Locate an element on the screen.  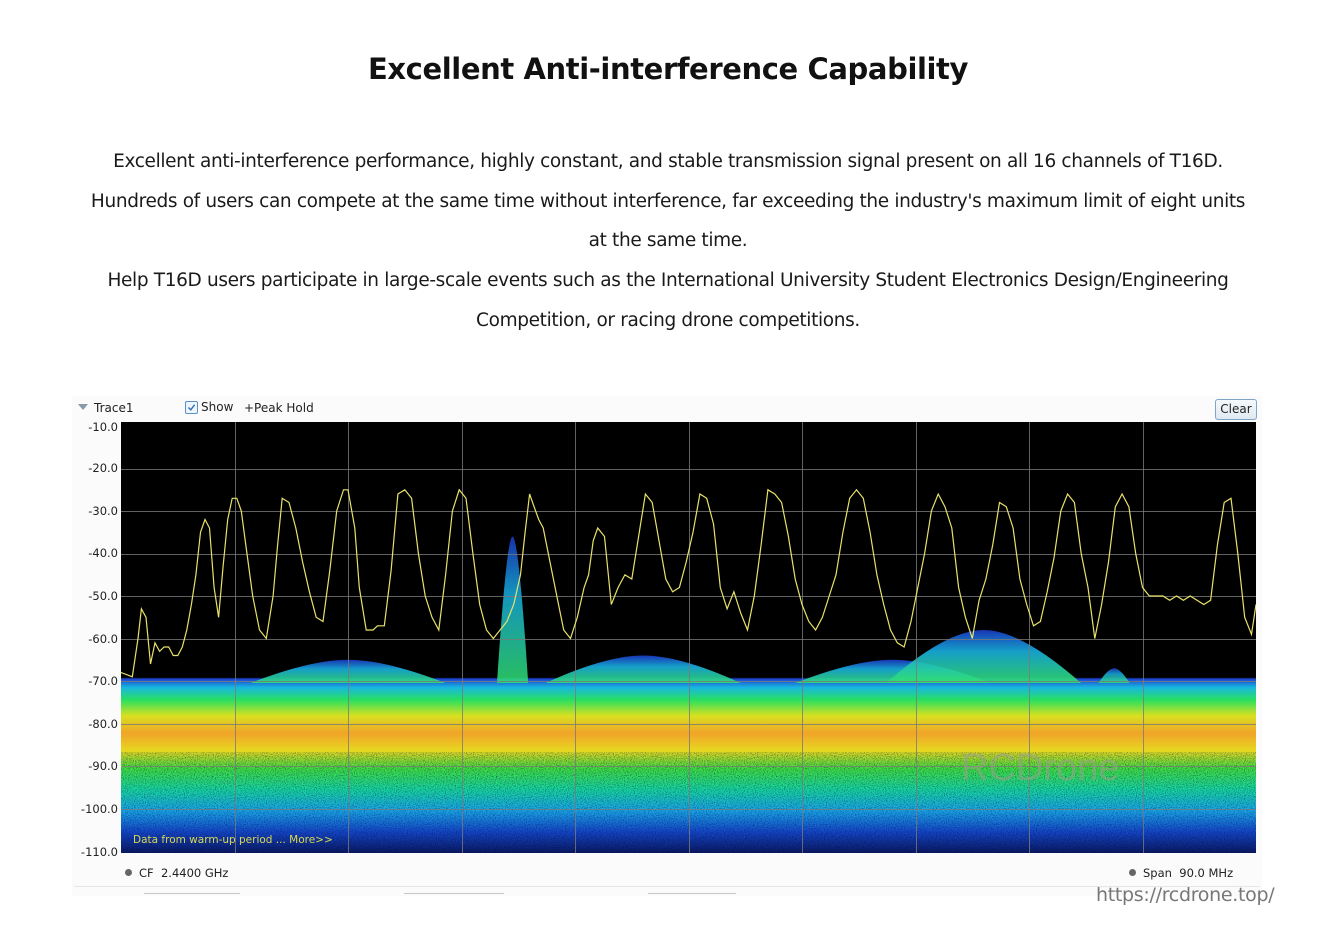
y-tick: -50.0 is located at coordinates (99, 596).